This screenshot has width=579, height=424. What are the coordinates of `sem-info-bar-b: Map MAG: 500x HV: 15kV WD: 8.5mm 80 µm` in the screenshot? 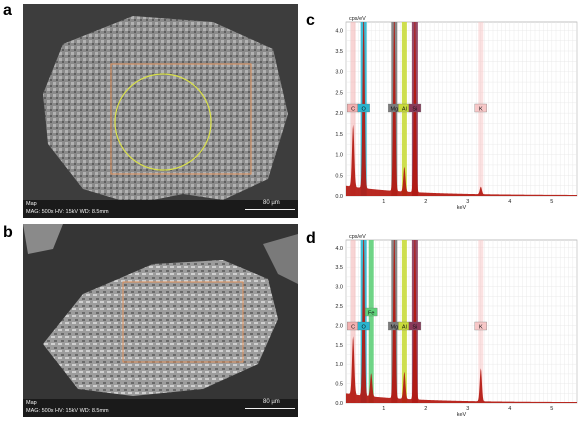 It's located at (160, 408).